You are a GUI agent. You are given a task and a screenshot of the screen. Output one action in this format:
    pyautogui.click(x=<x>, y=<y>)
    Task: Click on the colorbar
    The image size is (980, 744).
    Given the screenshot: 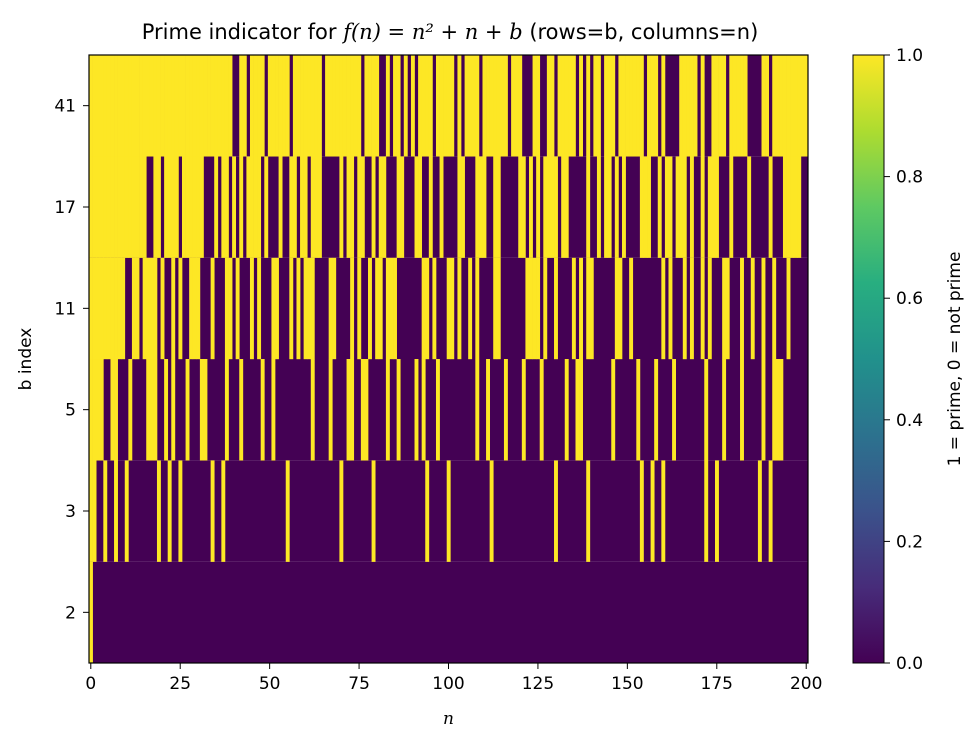 What is the action you would take?
    pyautogui.click(x=868, y=359)
    